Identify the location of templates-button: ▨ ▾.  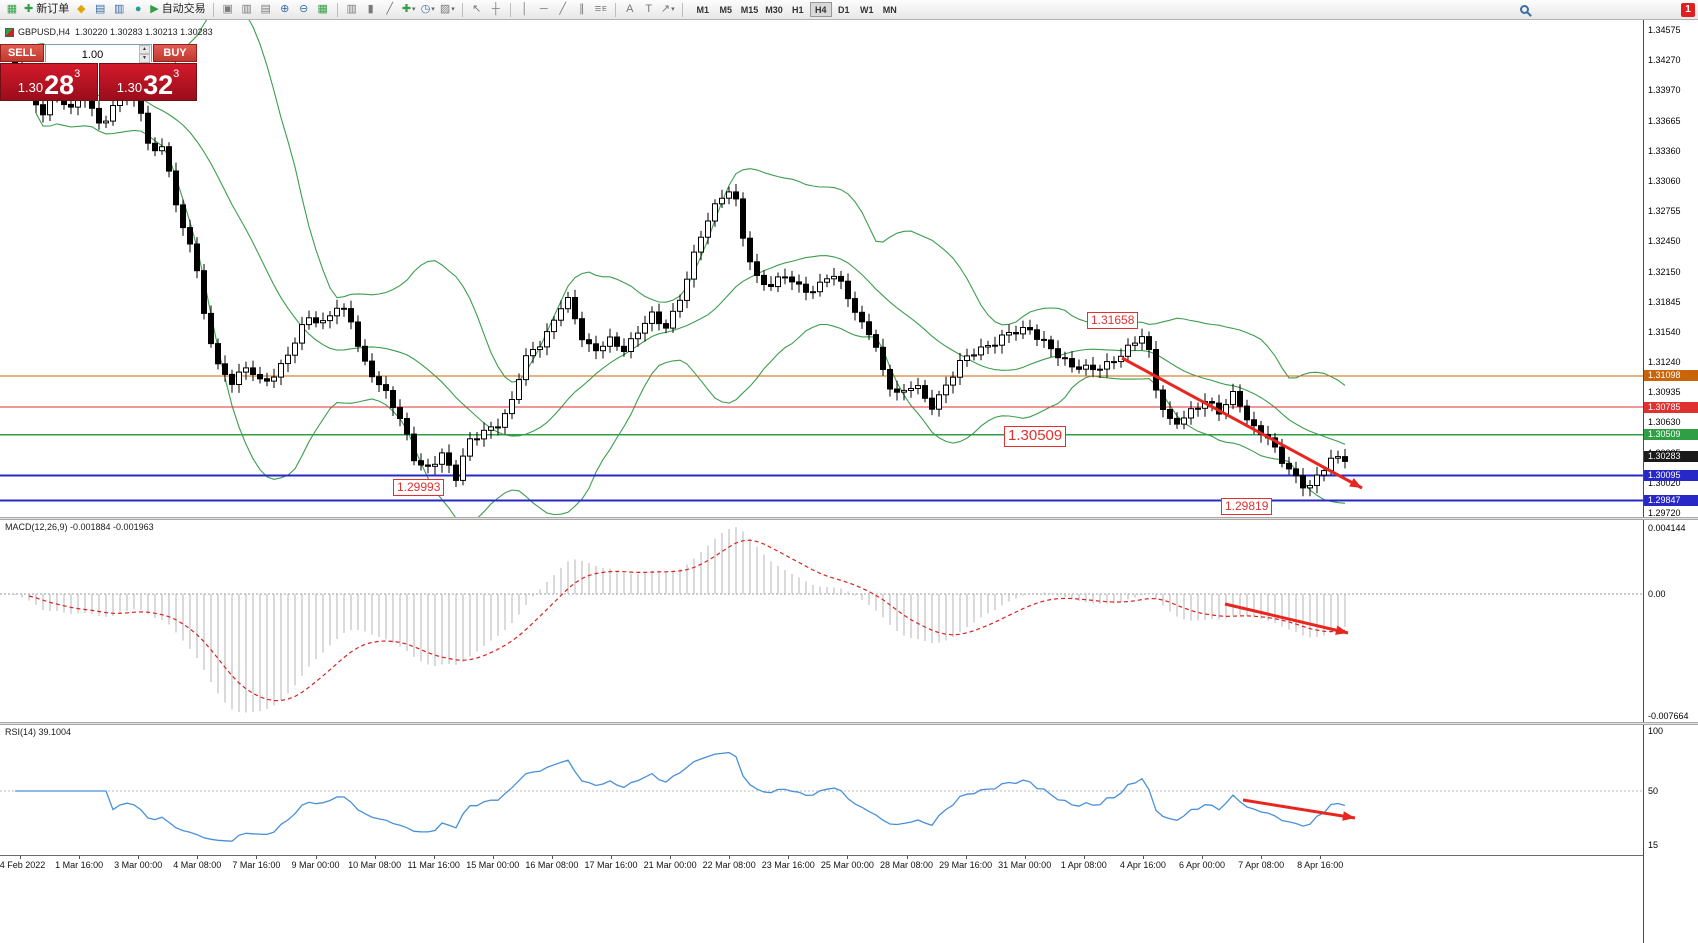
(447, 9).